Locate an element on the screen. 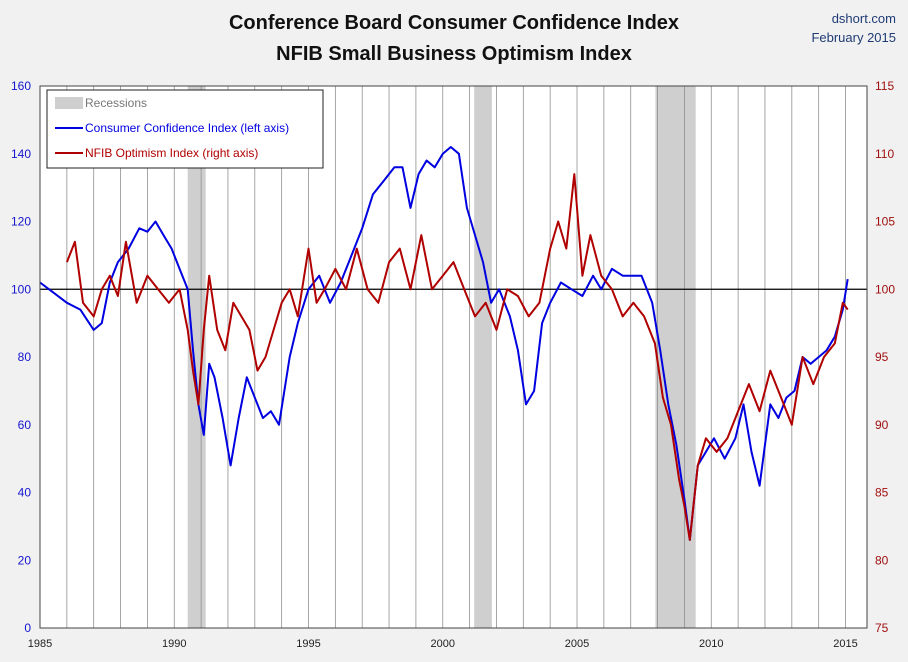 Image resolution: width=908 pixels, height=662 pixels. legend-entry-label: Recessions is located at coordinates (116, 103).